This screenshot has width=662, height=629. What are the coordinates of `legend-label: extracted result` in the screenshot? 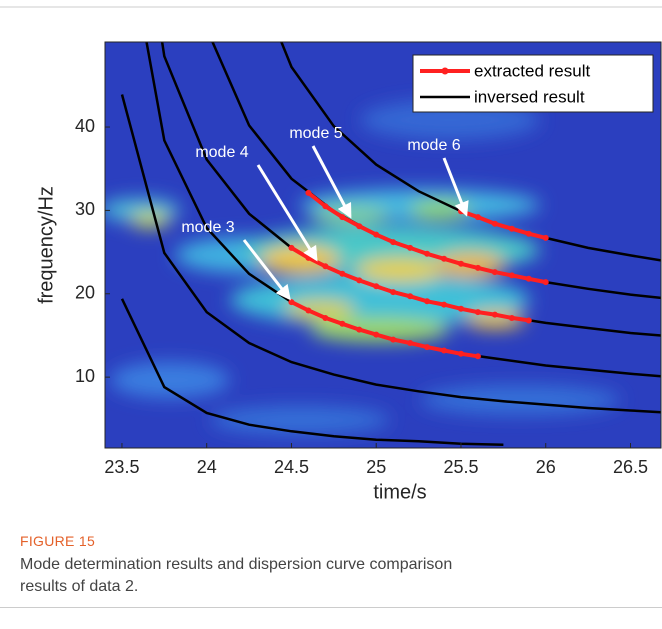 It's located at (532, 70).